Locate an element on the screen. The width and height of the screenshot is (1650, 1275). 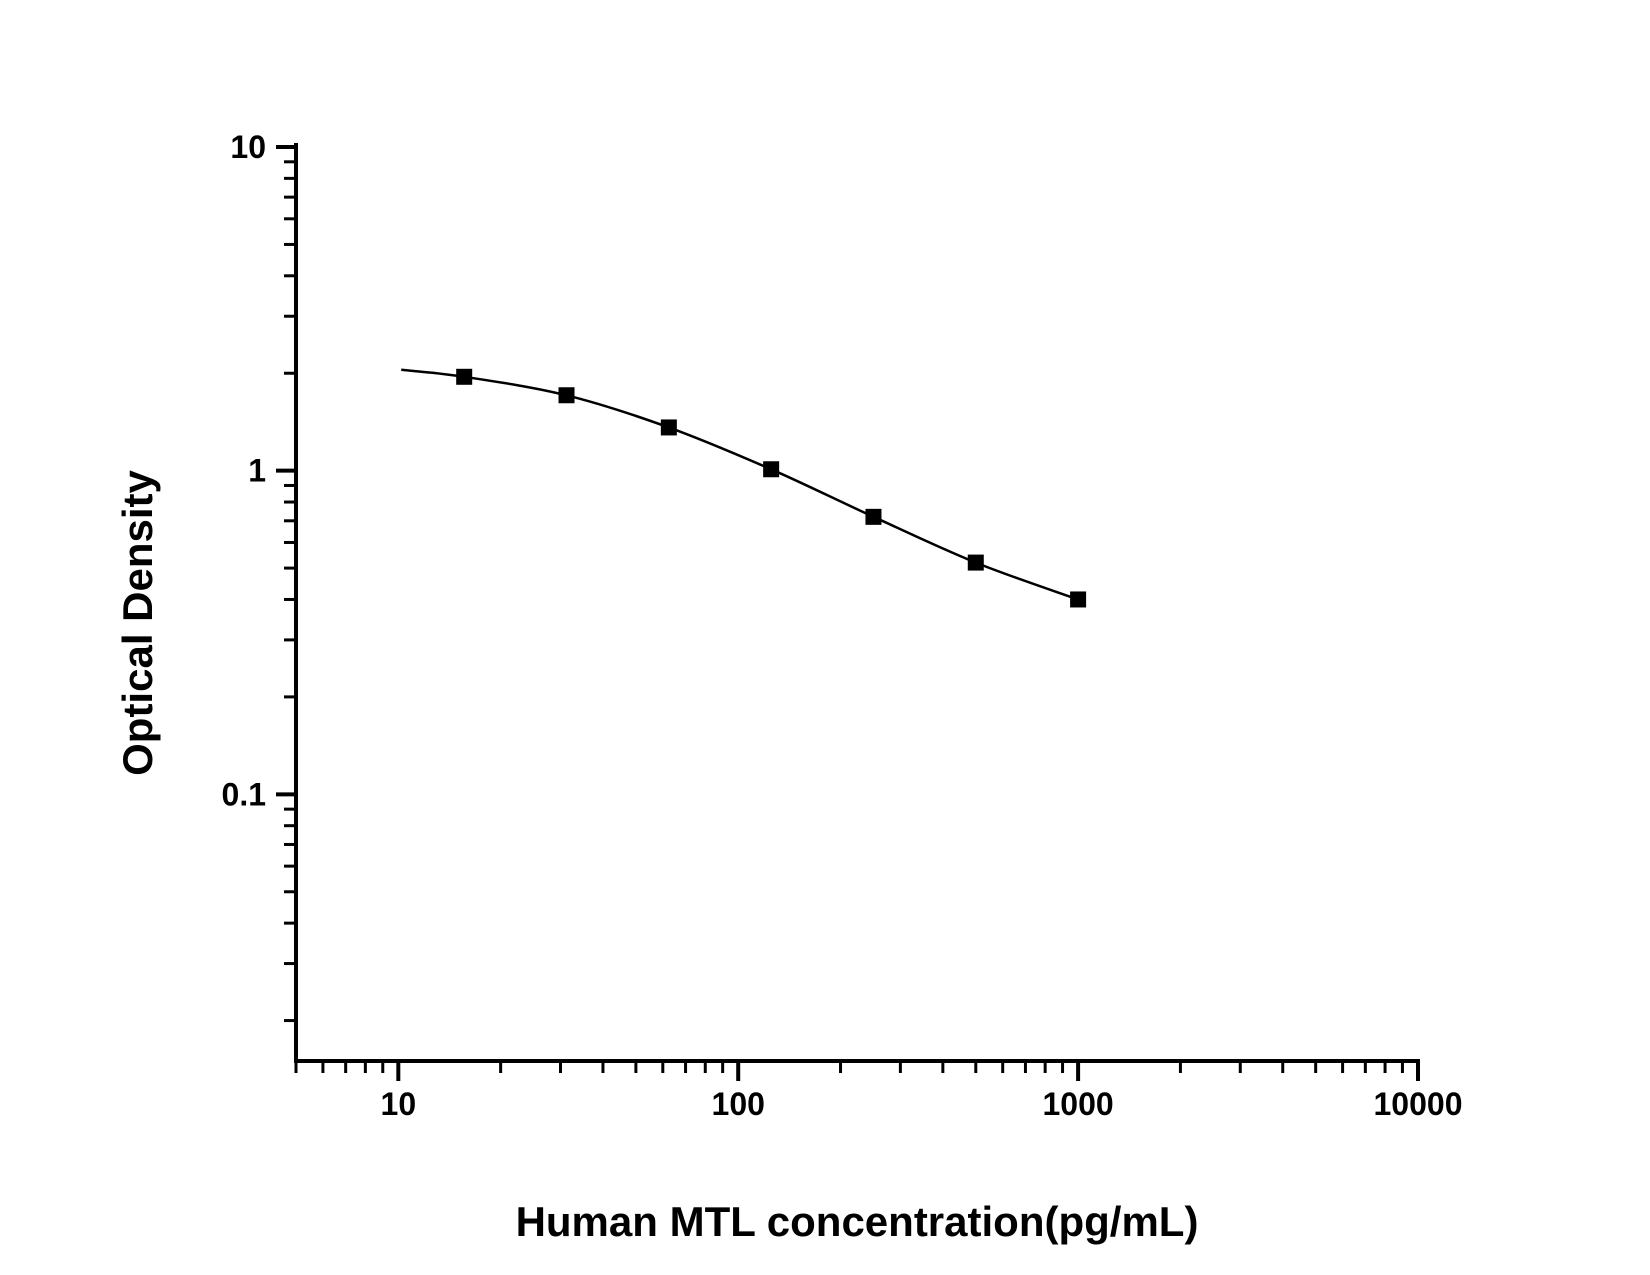
x-tick-label: 100 is located at coordinates (738, 1104).